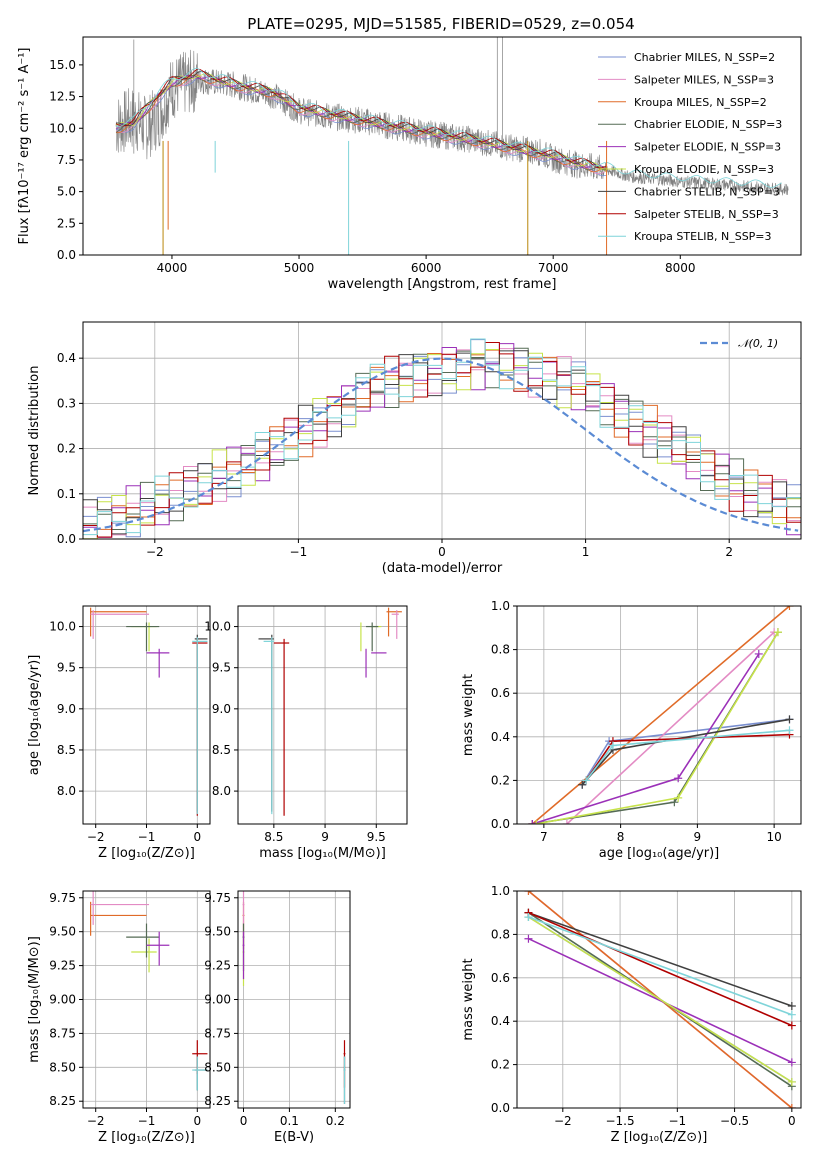 Image resolution: width=819 pixels, height=1170 pixels. I want to click on x-tick-label: −1, so click(147, 837).